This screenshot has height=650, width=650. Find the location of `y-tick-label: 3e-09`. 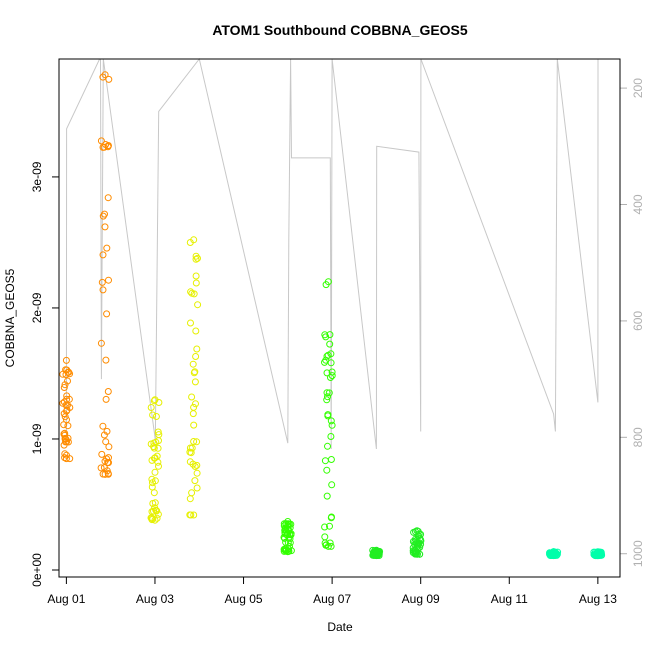

y-tick-label: 3e-09 is located at coordinates (37, 176).